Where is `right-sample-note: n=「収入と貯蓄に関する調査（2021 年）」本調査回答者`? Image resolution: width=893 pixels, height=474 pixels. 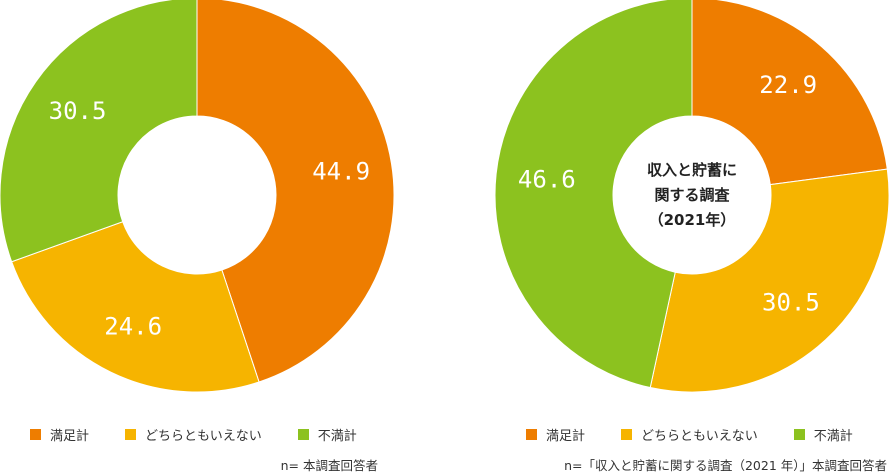
right-sample-note: n=「収入と貯蓄に関する調査（2021 年）」本調査回答者 is located at coordinates (725, 465).